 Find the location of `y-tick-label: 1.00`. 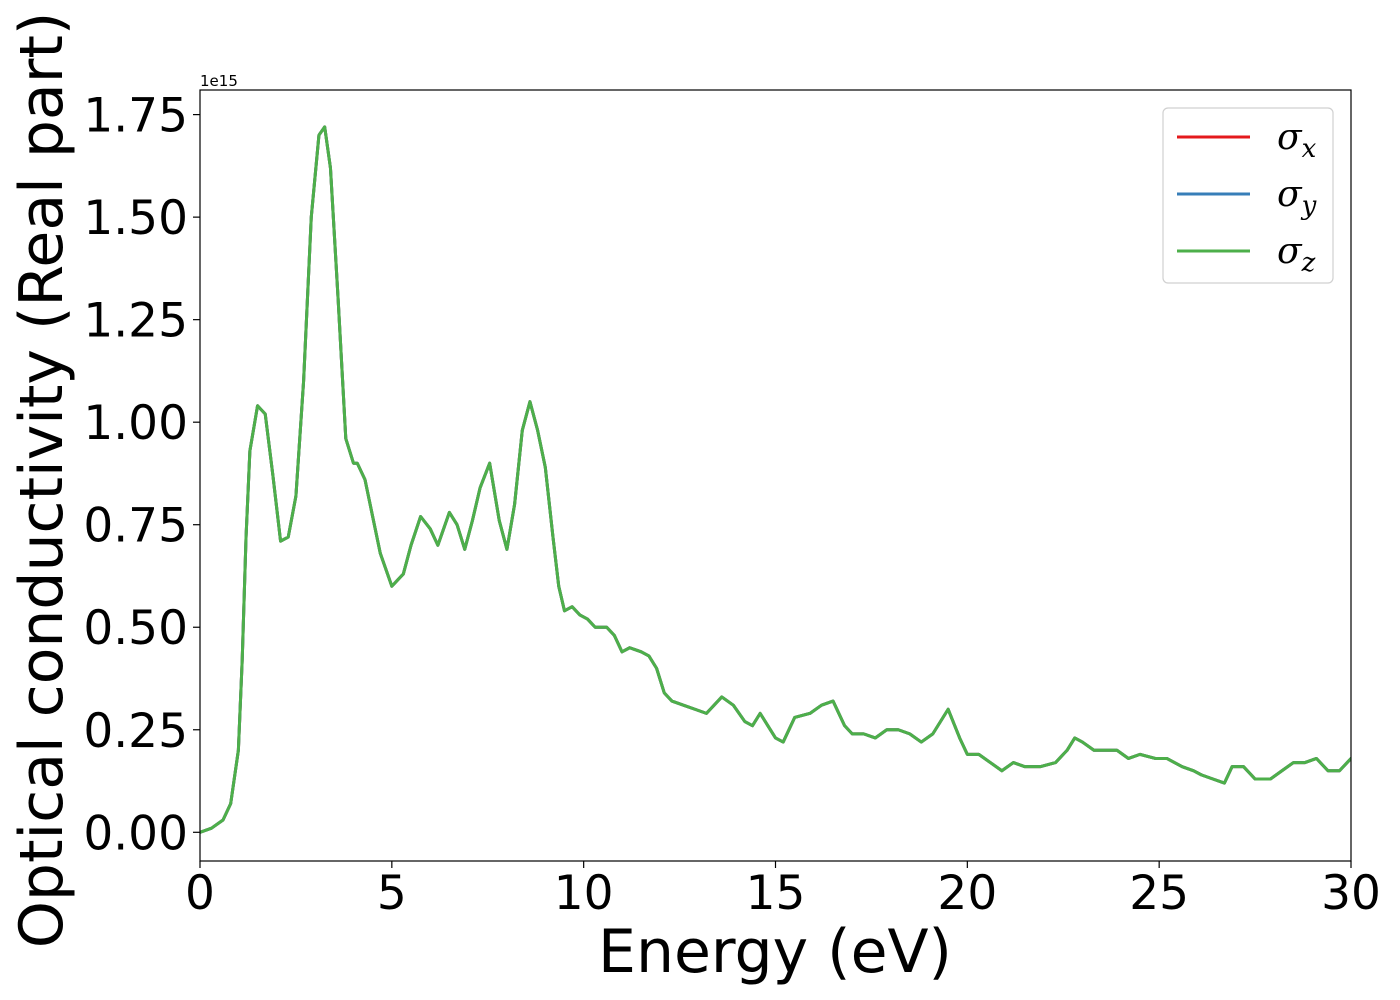

y-tick-label: 1.00 is located at coordinates (135, 423).